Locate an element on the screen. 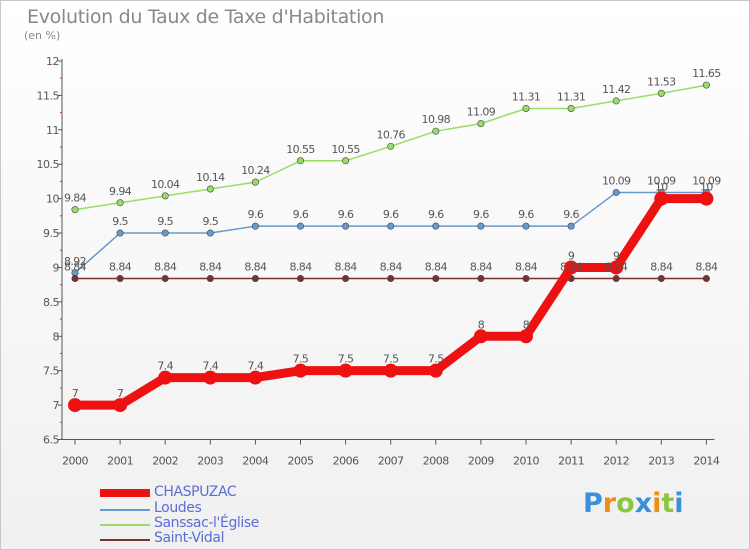 The height and width of the screenshot is (550, 750). data-label: 10.76 is located at coordinates (390, 134).